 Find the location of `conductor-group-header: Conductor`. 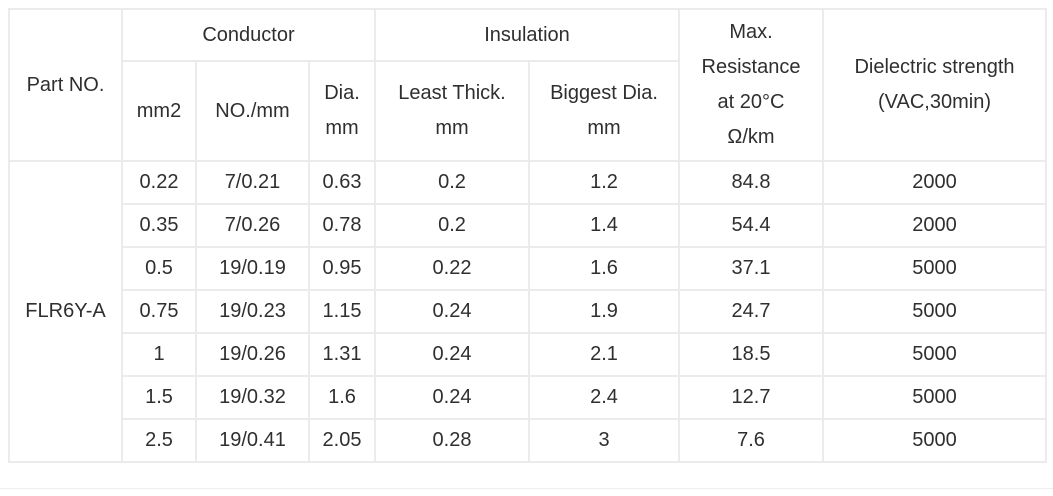

conductor-group-header: Conductor is located at coordinates (248, 35).